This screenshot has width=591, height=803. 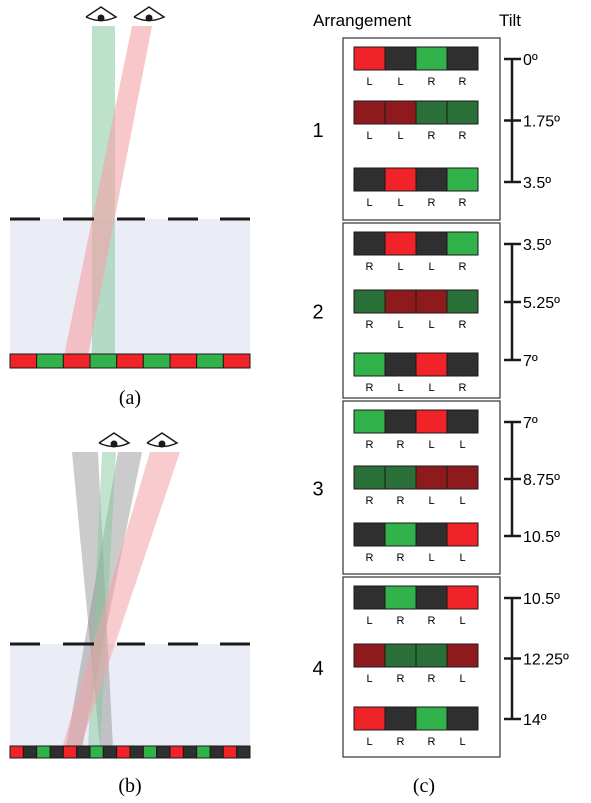 I want to click on arrangement-group: 2R L L RR L L RR L L R3.5º5.25º7º, so click(x=436, y=310).